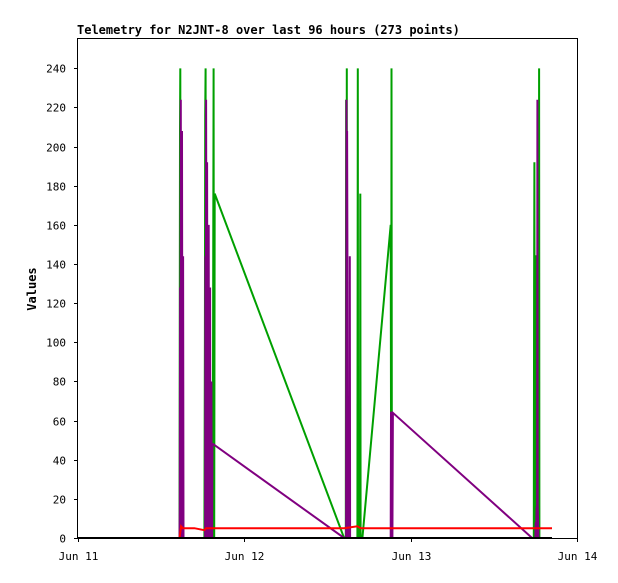 Image resolution: width=618 pixels, height=583 pixels. What do you see at coordinates (578, 556) in the screenshot?
I see `x-tick-label: Jun 14` at bounding box center [578, 556].